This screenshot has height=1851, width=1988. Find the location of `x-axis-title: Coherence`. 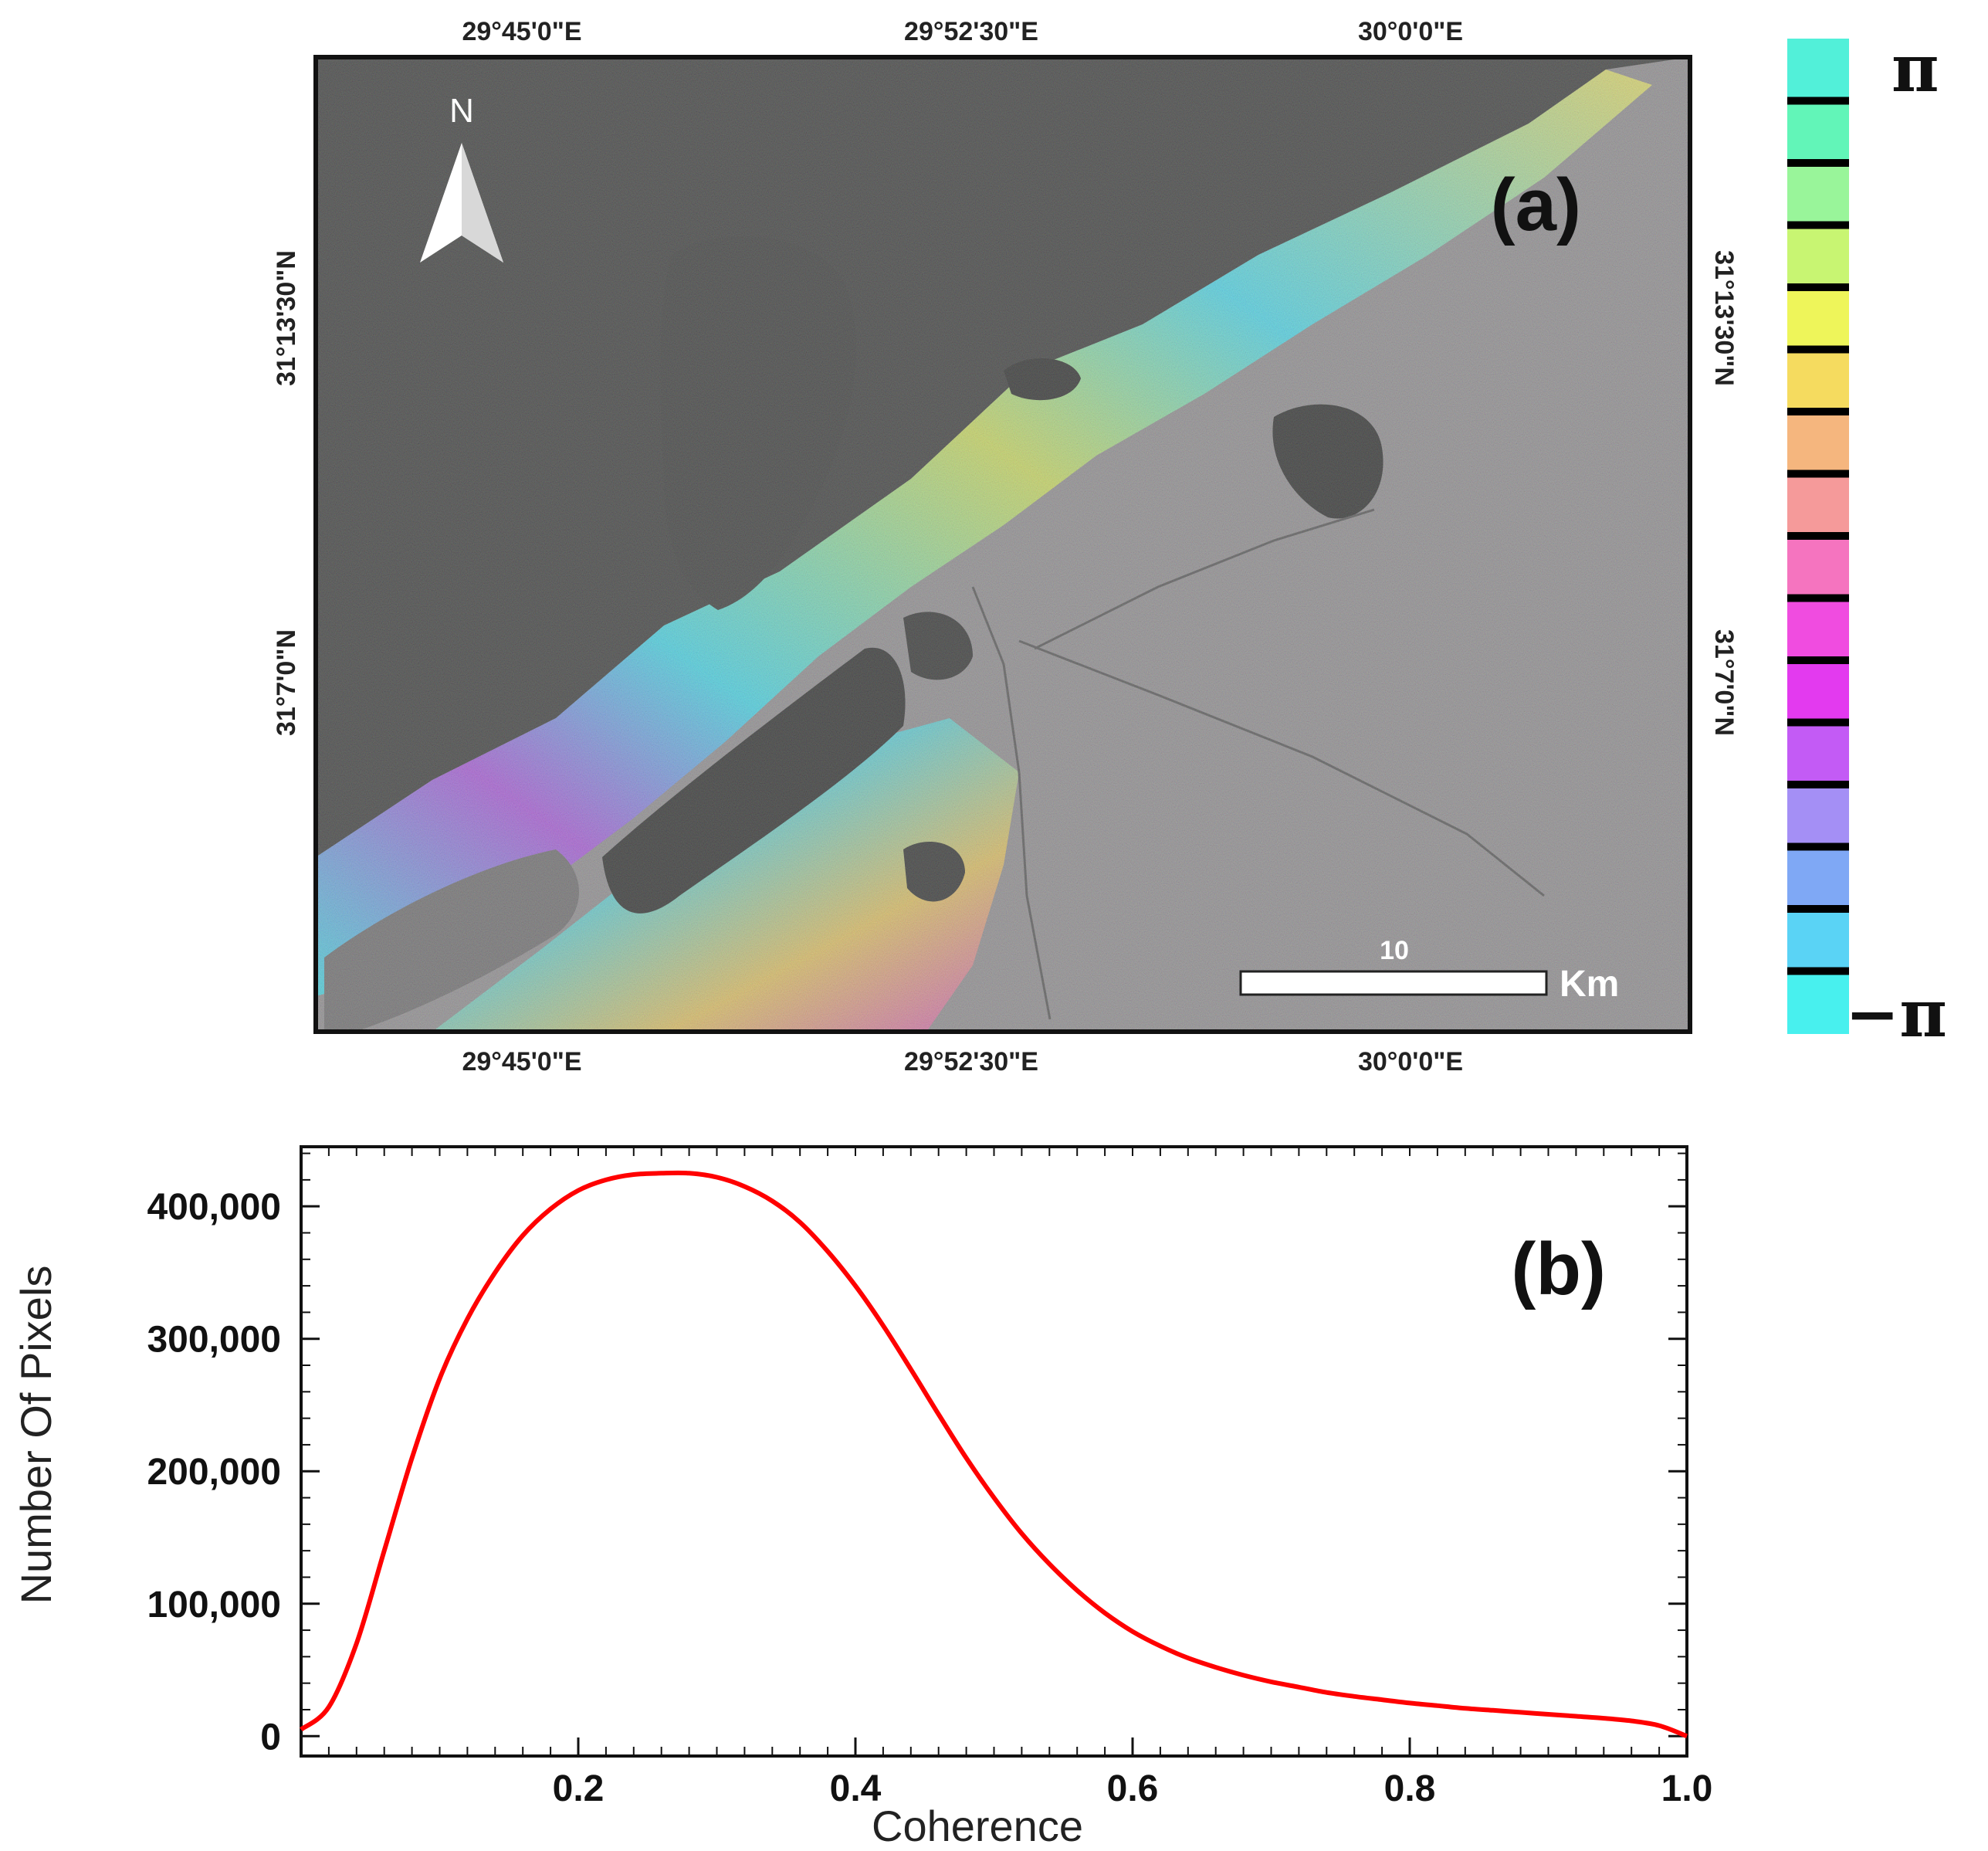

x-axis-title: Coherence is located at coordinates (977, 1826).